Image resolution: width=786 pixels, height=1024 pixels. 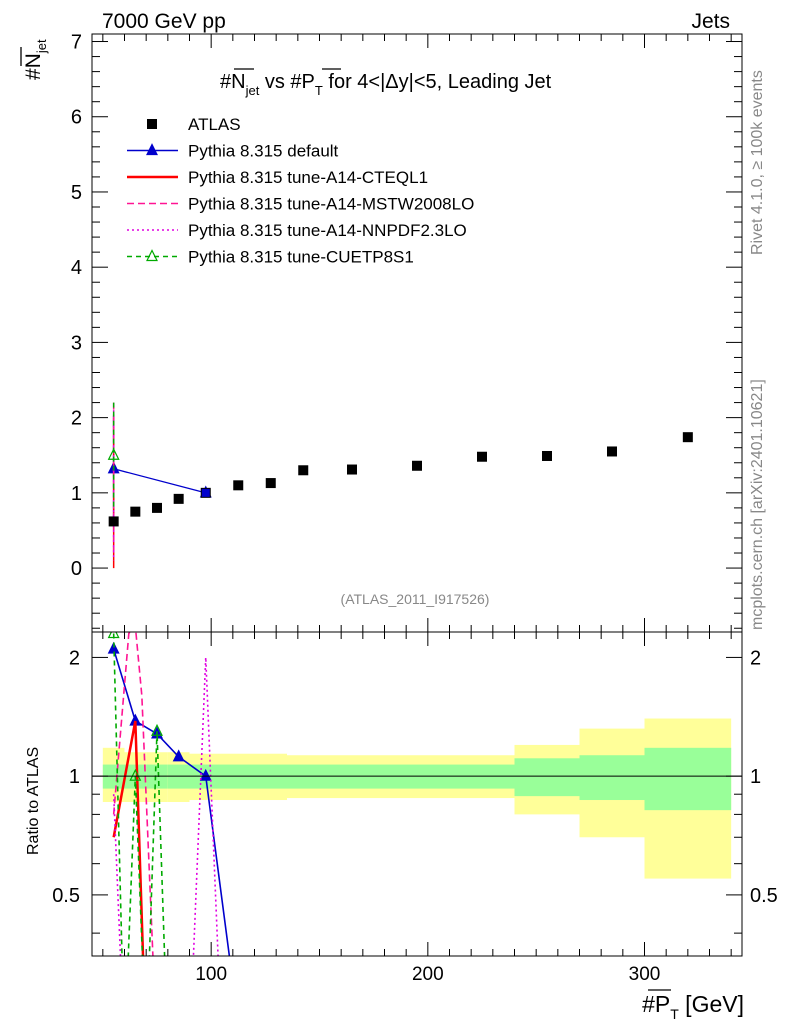 What do you see at coordinates (327, 230) in the screenshot?
I see `legend-label: Pythia 8.315 tune-A14-NNPDF2.3LO` at bounding box center [327, 230].